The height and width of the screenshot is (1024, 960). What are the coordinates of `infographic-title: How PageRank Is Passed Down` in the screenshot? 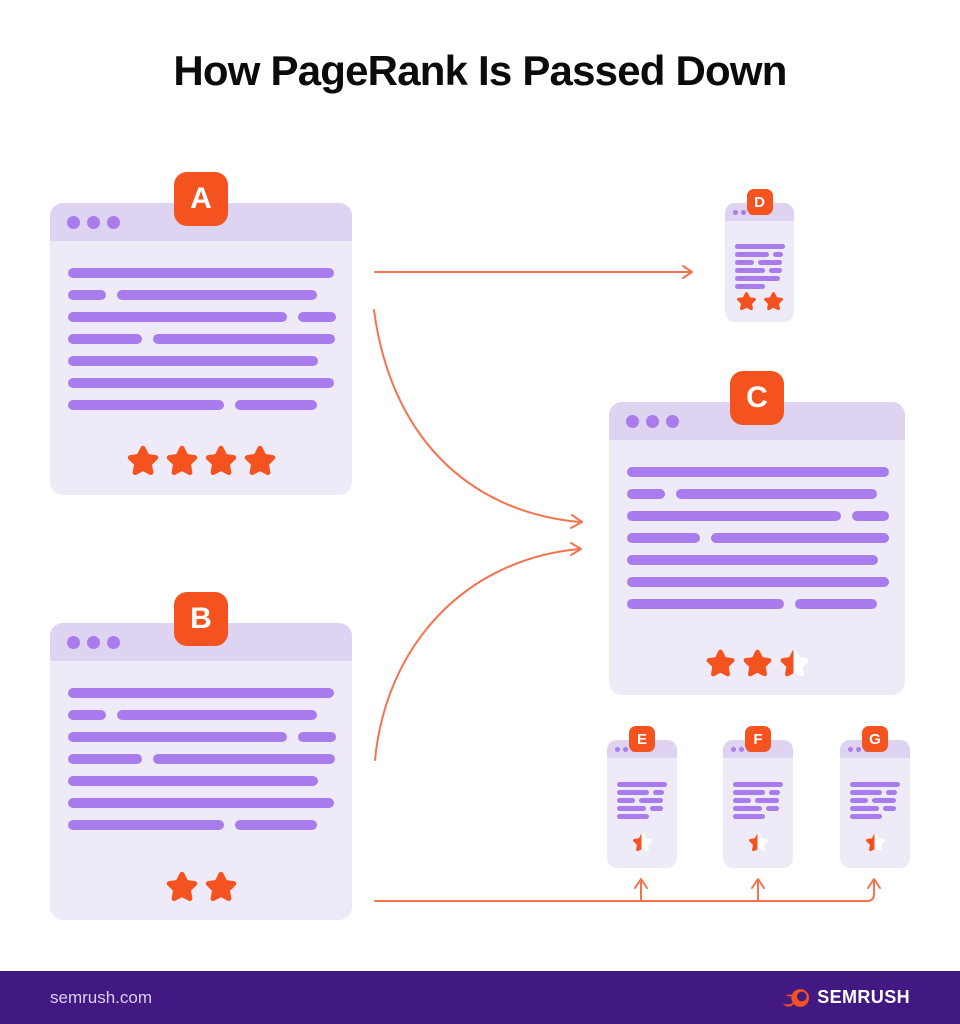 It's located at (480, 70).